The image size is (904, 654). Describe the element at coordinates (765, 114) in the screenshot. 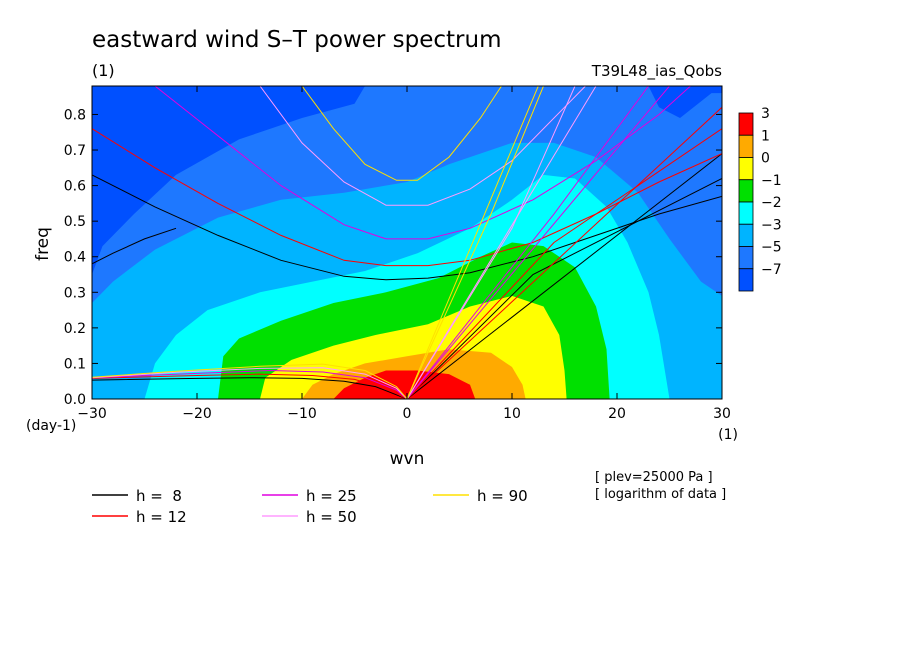

I see `colorbar-label: 3` at that location.